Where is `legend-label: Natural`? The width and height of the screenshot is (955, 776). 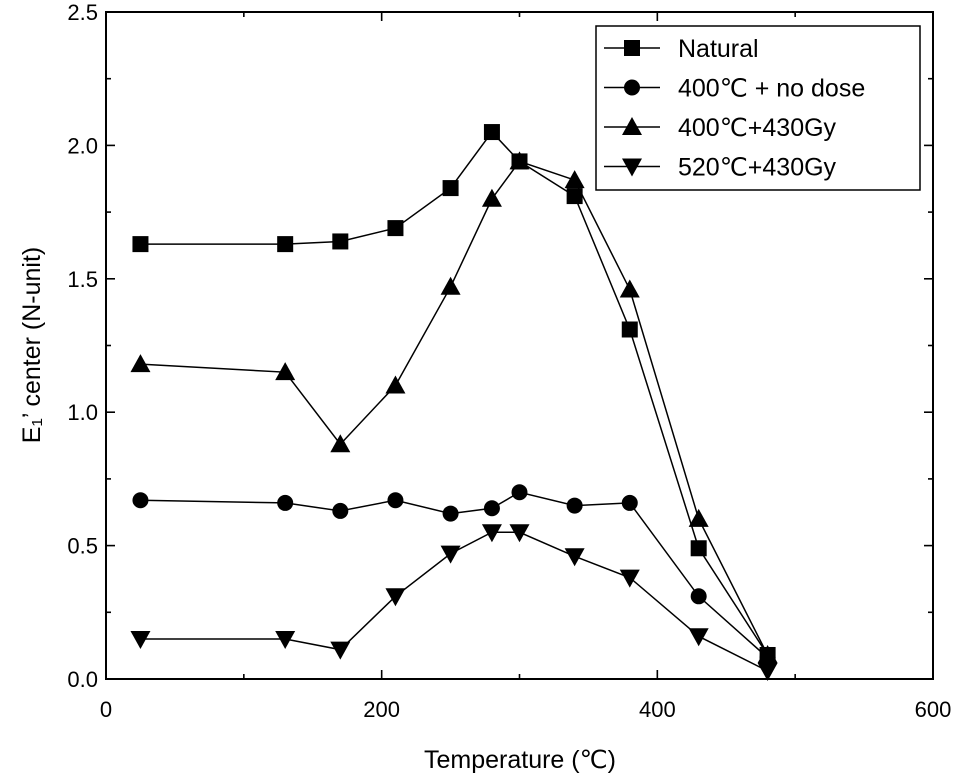 legend-label: Natural is located at coordinates (718, 49).